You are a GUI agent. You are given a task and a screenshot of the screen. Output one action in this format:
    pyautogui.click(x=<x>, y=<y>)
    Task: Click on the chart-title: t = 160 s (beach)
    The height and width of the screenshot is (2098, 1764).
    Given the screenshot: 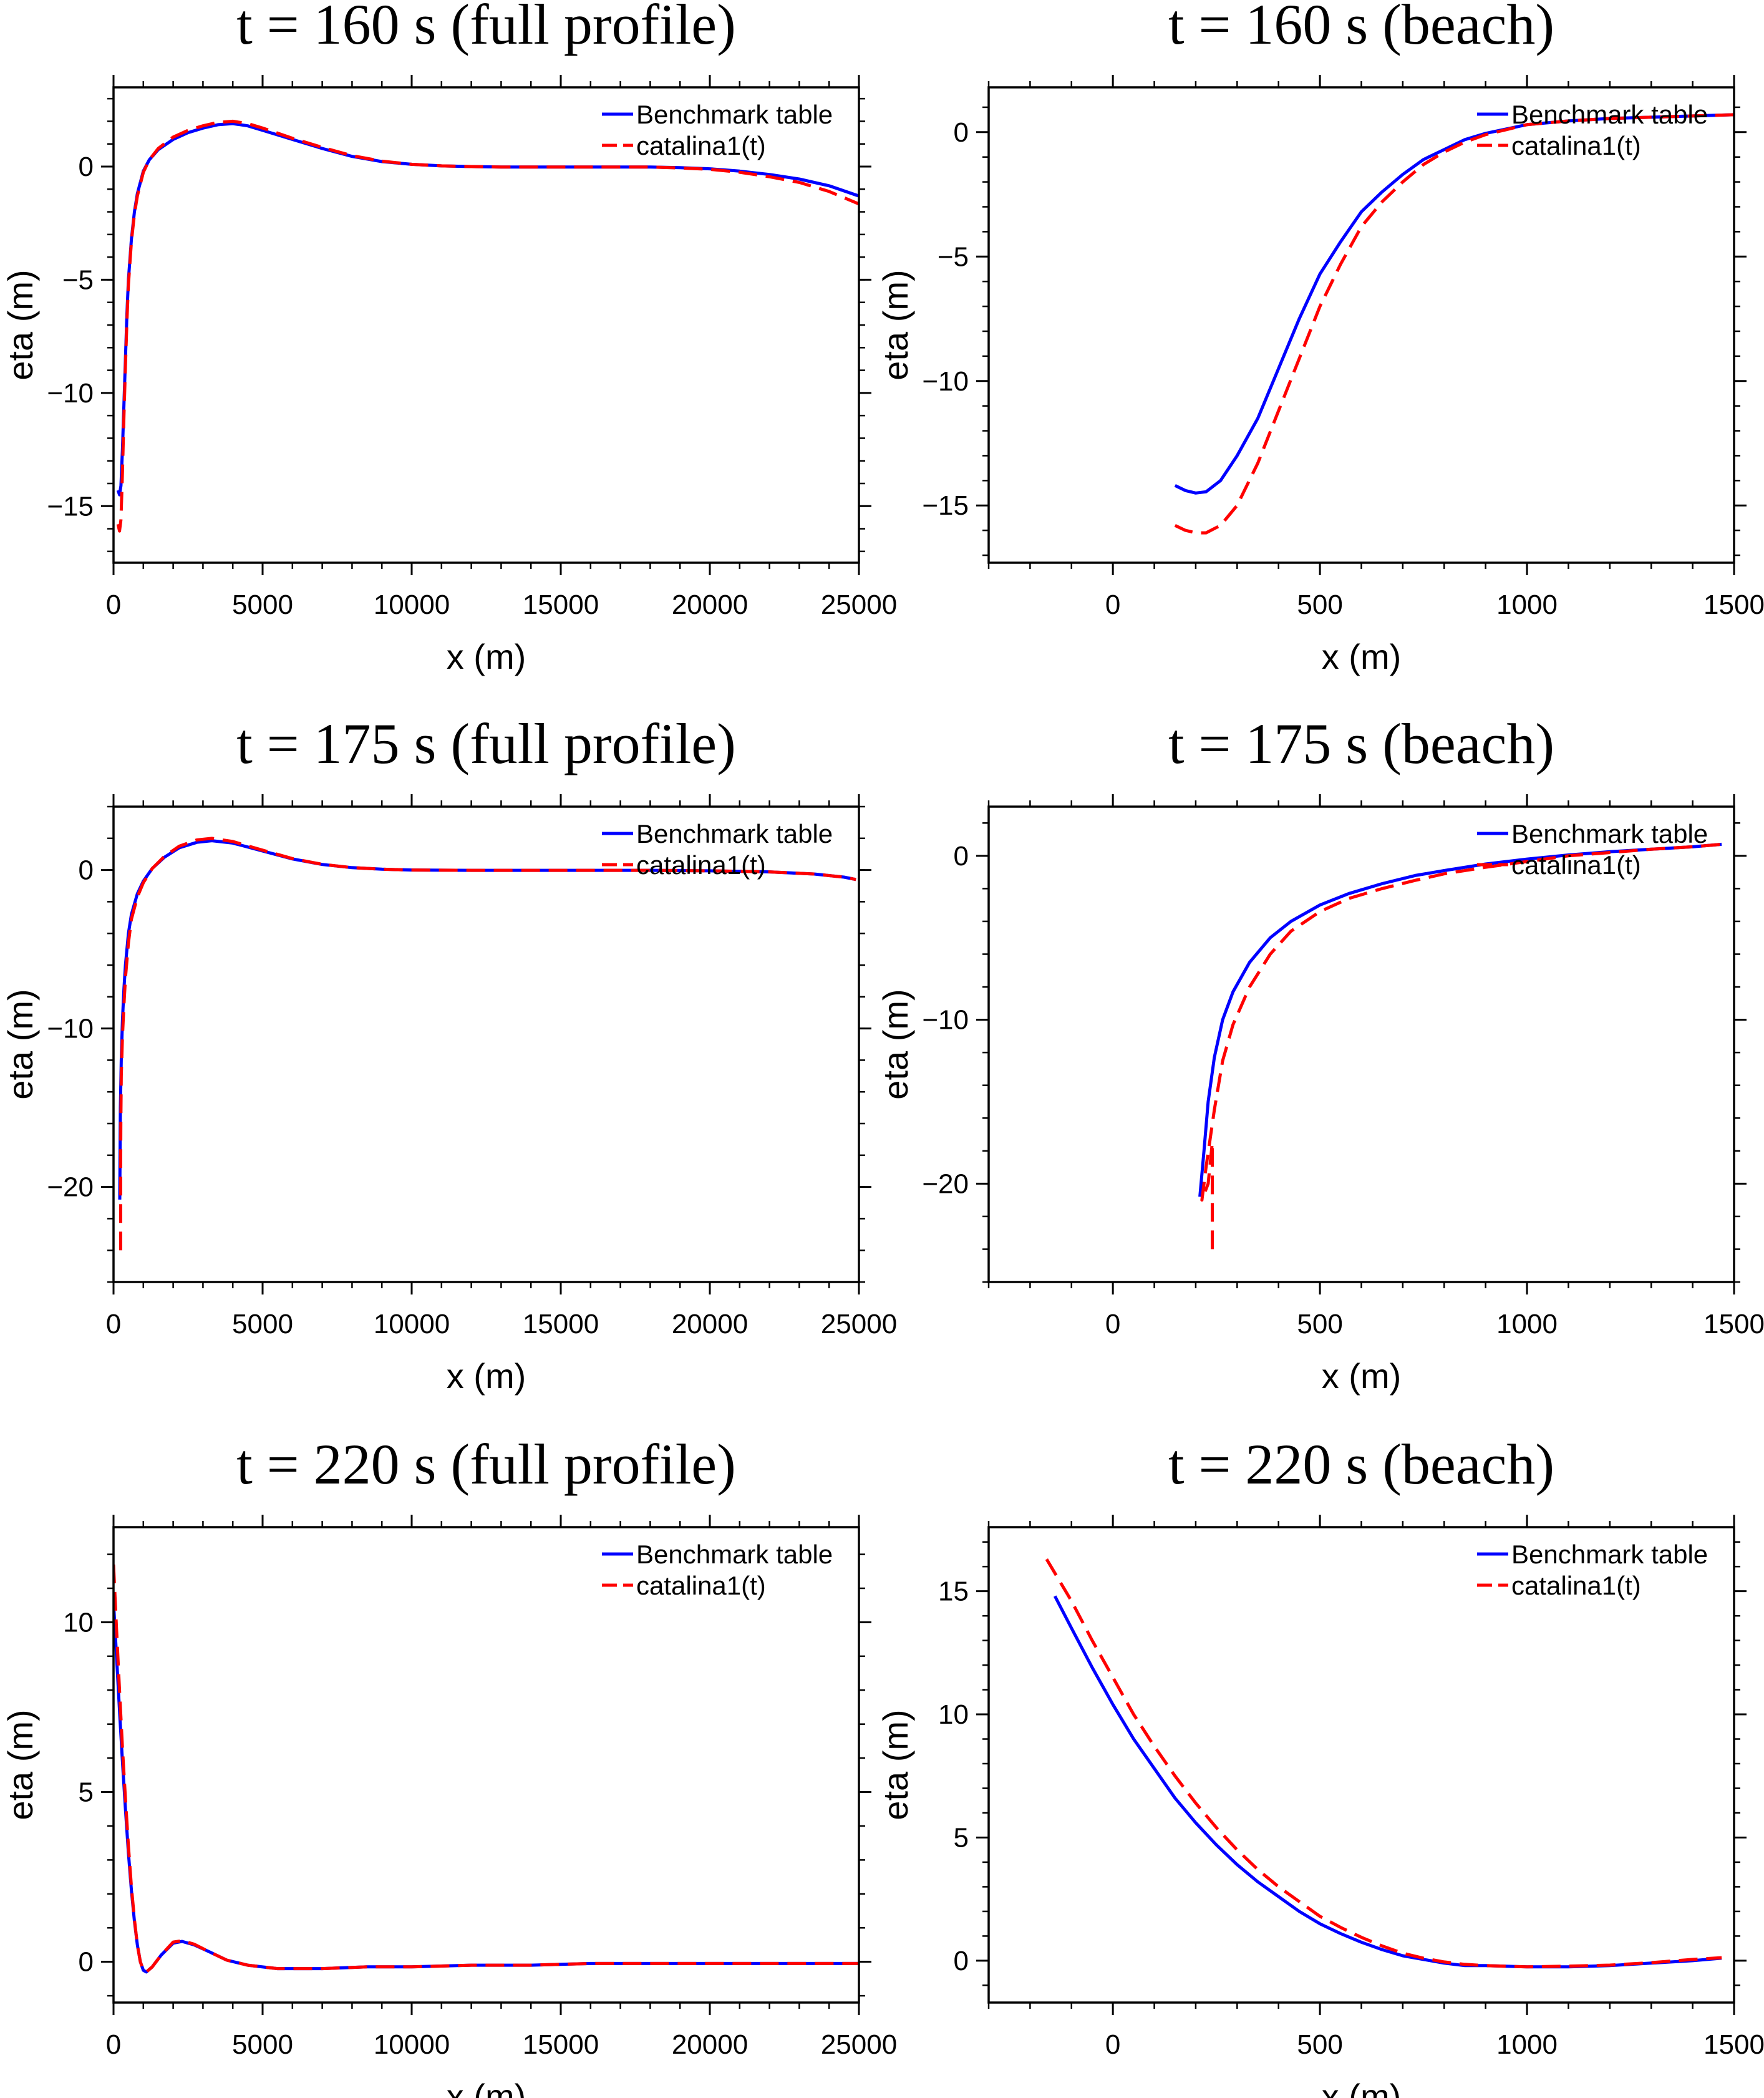 What is the action you would take?
    pyautogui.click(x=1361, y=28)
    